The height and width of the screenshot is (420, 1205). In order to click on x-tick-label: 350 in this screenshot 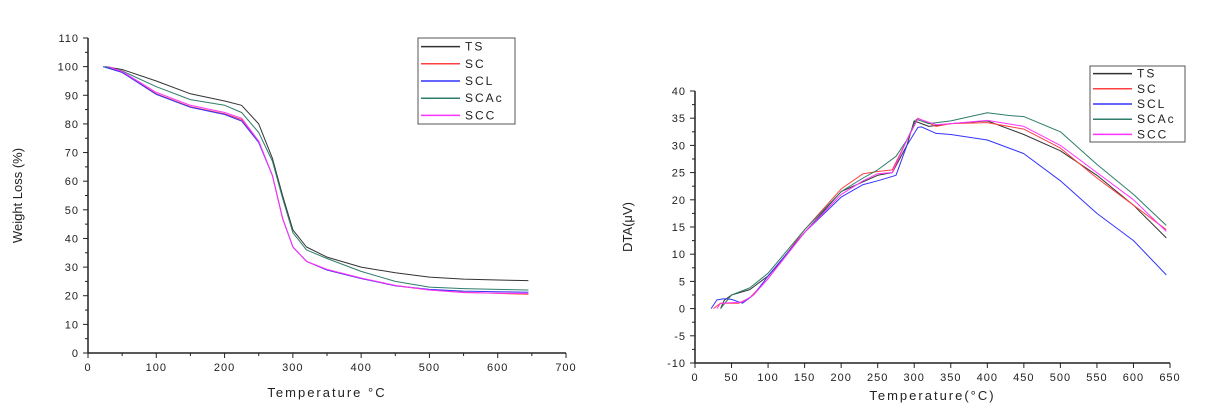, I will do `click(950, 378)`.